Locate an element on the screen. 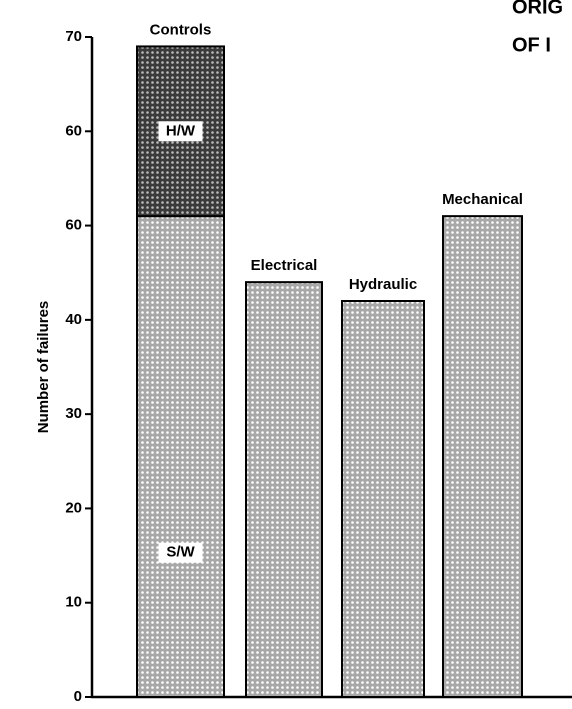 This screenshot has height=709, width=572. segment-label: H/W is located at coordinates (181, 130).